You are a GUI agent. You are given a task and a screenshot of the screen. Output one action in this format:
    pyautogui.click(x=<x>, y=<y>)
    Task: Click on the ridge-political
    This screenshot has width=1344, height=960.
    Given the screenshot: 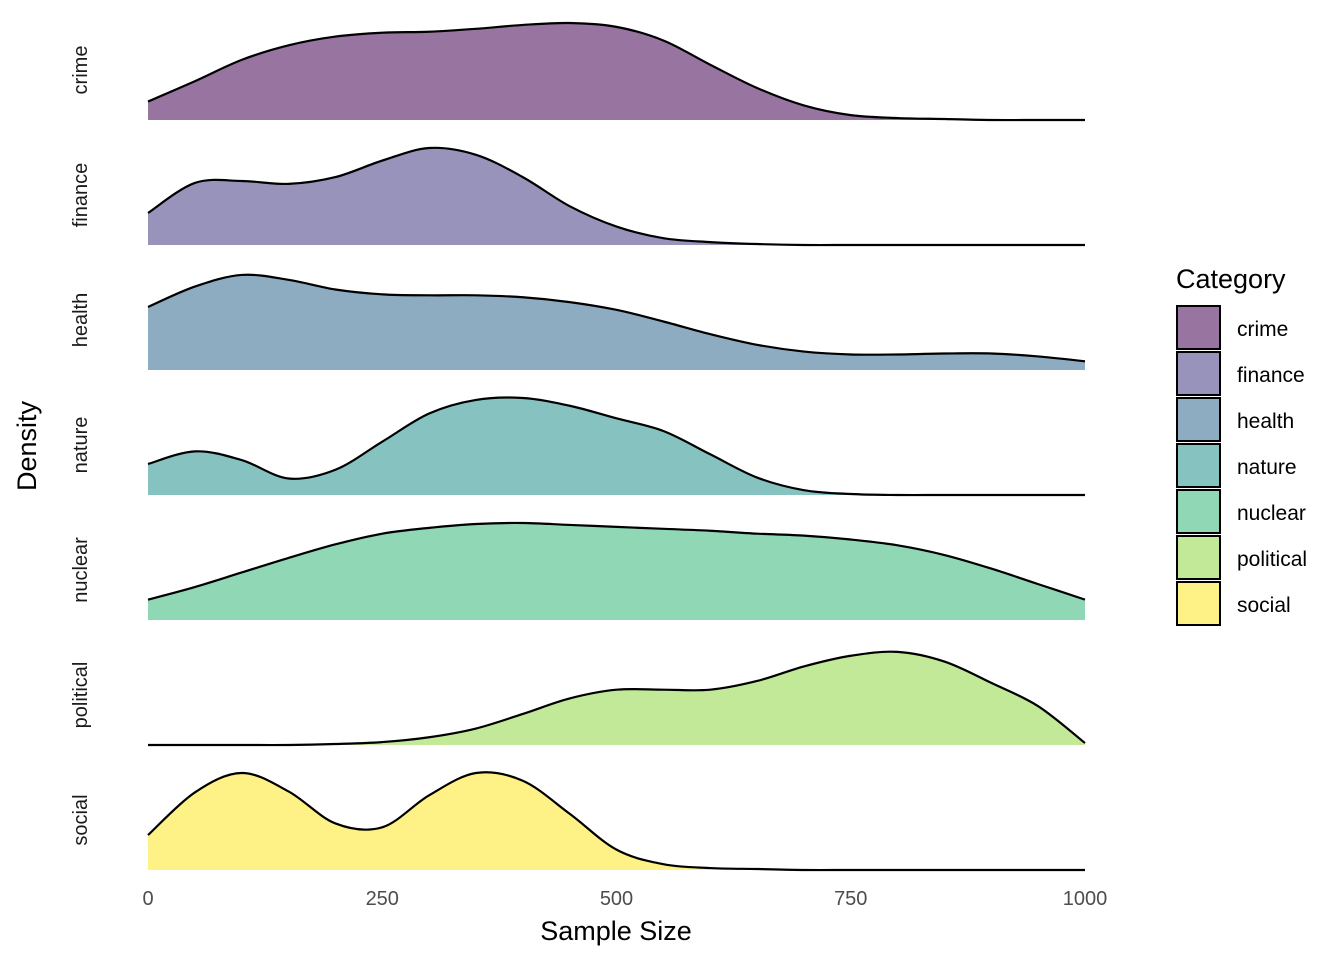 What is the action you would take?
    pyautogui.click(x=617, y=698)
    